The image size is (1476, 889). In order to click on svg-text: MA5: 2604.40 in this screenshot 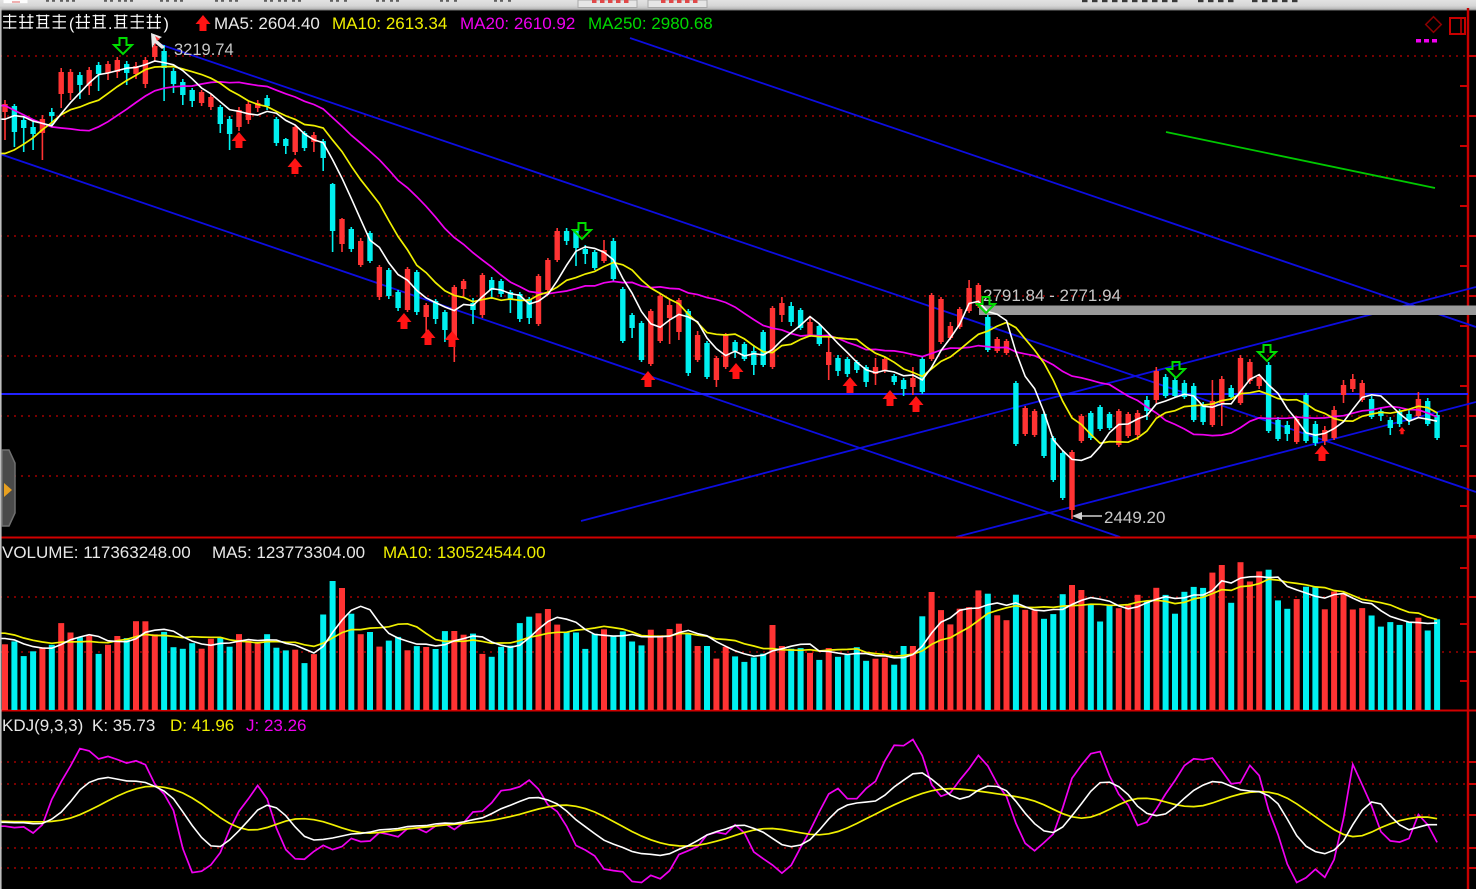, I will do `click(267, 23)`.